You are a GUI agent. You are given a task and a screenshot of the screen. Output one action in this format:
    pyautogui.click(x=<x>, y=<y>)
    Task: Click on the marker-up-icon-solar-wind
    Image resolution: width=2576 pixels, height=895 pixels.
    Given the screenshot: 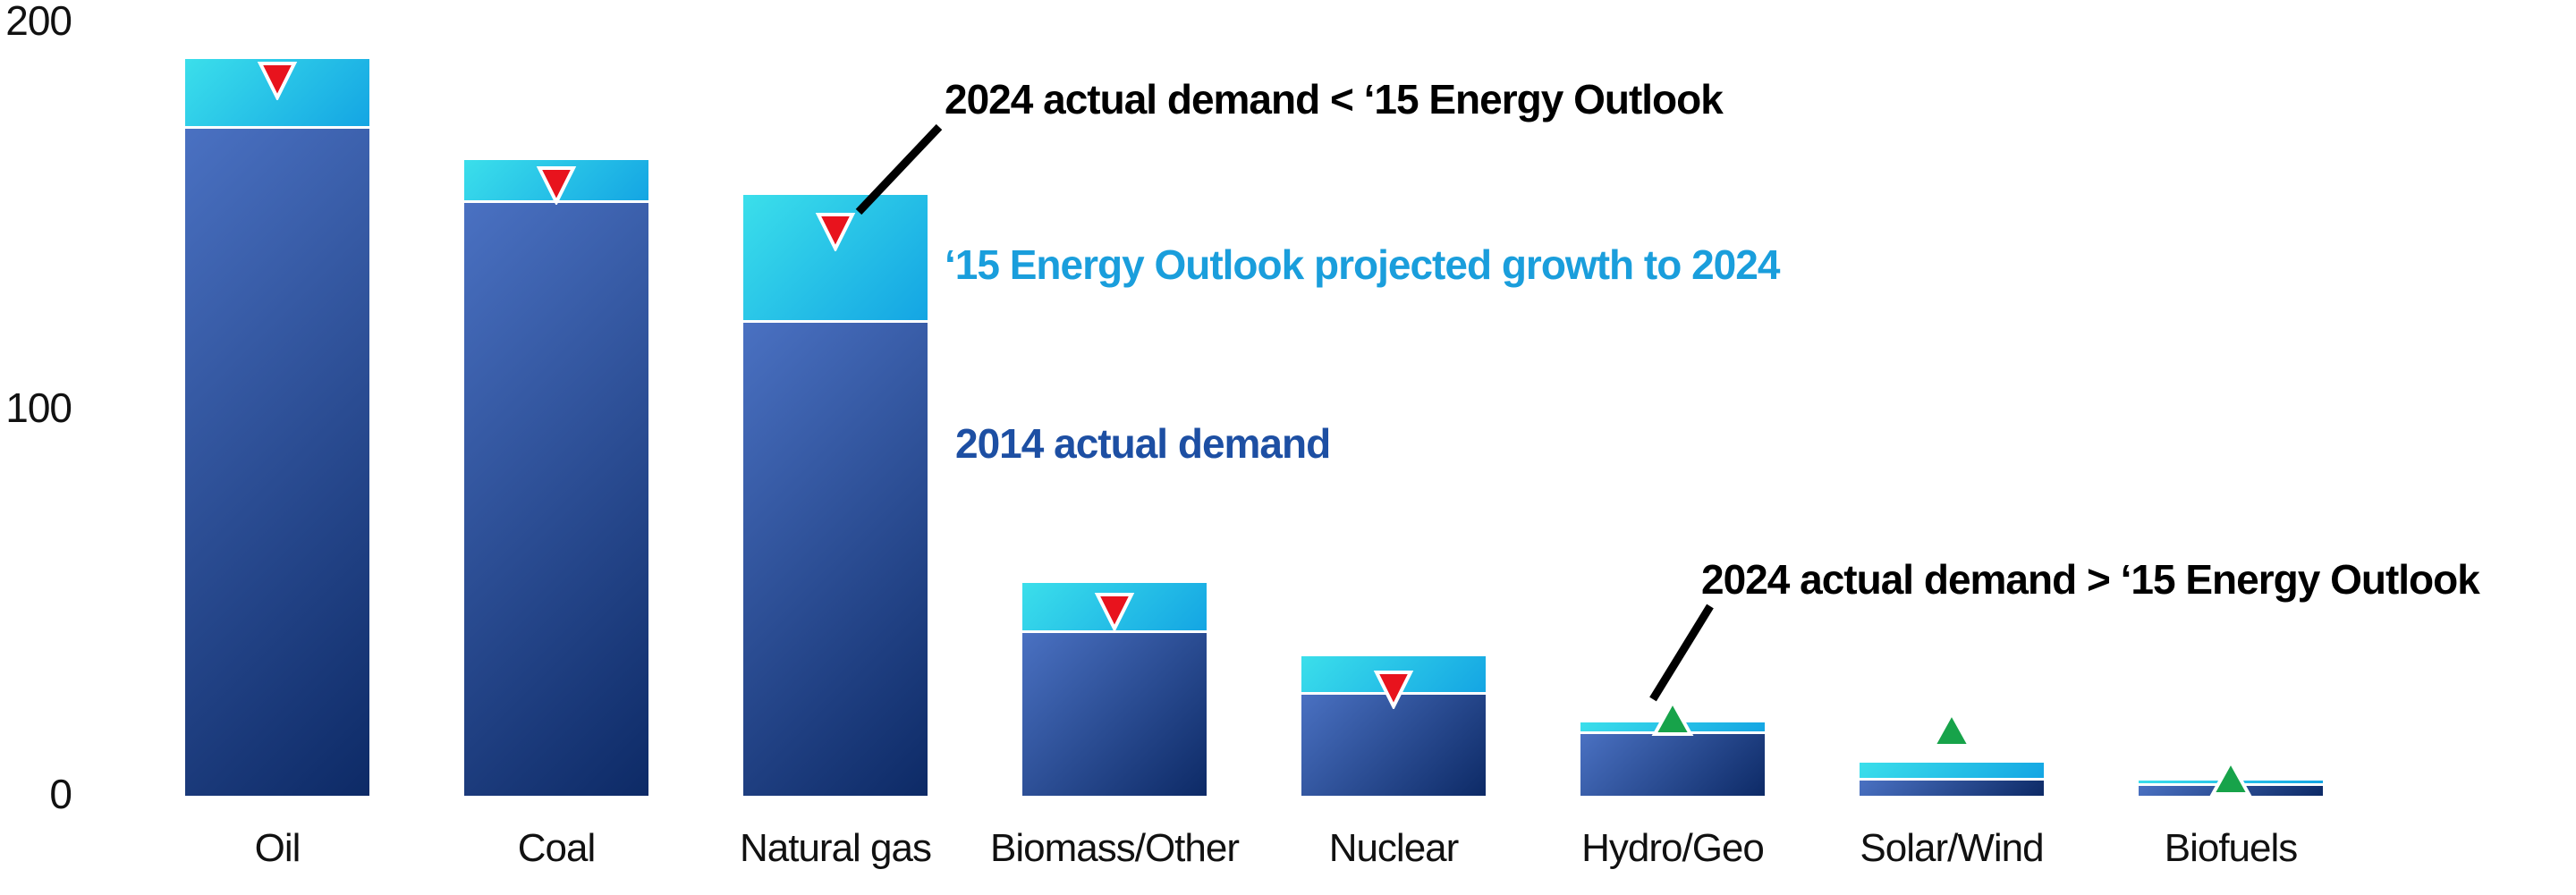 What is the action you would take?
    pyautogui.click(x=1951, y=729)
    